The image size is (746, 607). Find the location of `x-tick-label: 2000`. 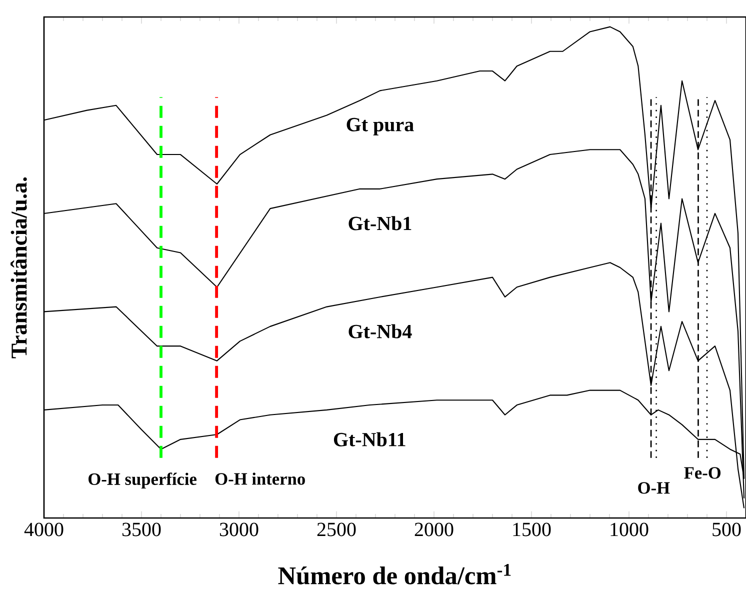

x-tick-label: 2000 is located at coordinates (434, 529).